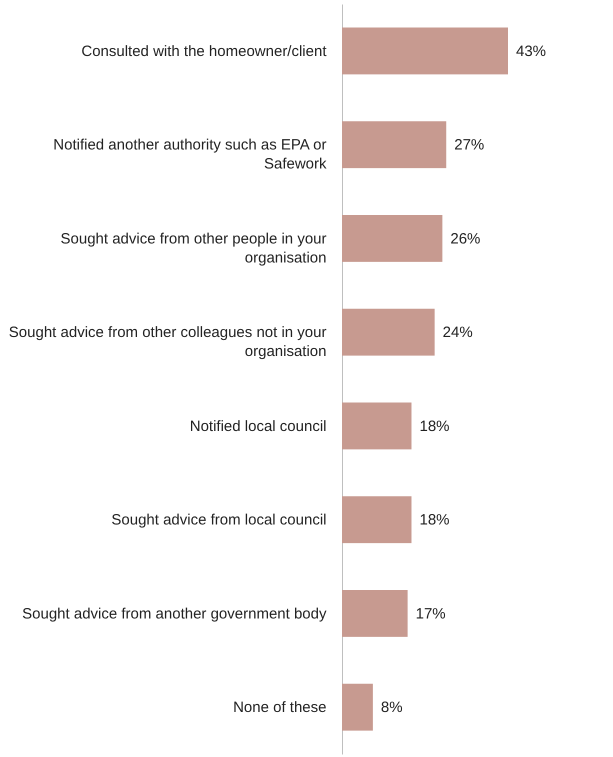 The height and width of the screenshot is (757, 613). Describe the element at coordinates (204, 51) in the screenshot. I see `y-tick-label: Consulted with the homeowner/client` at that location.